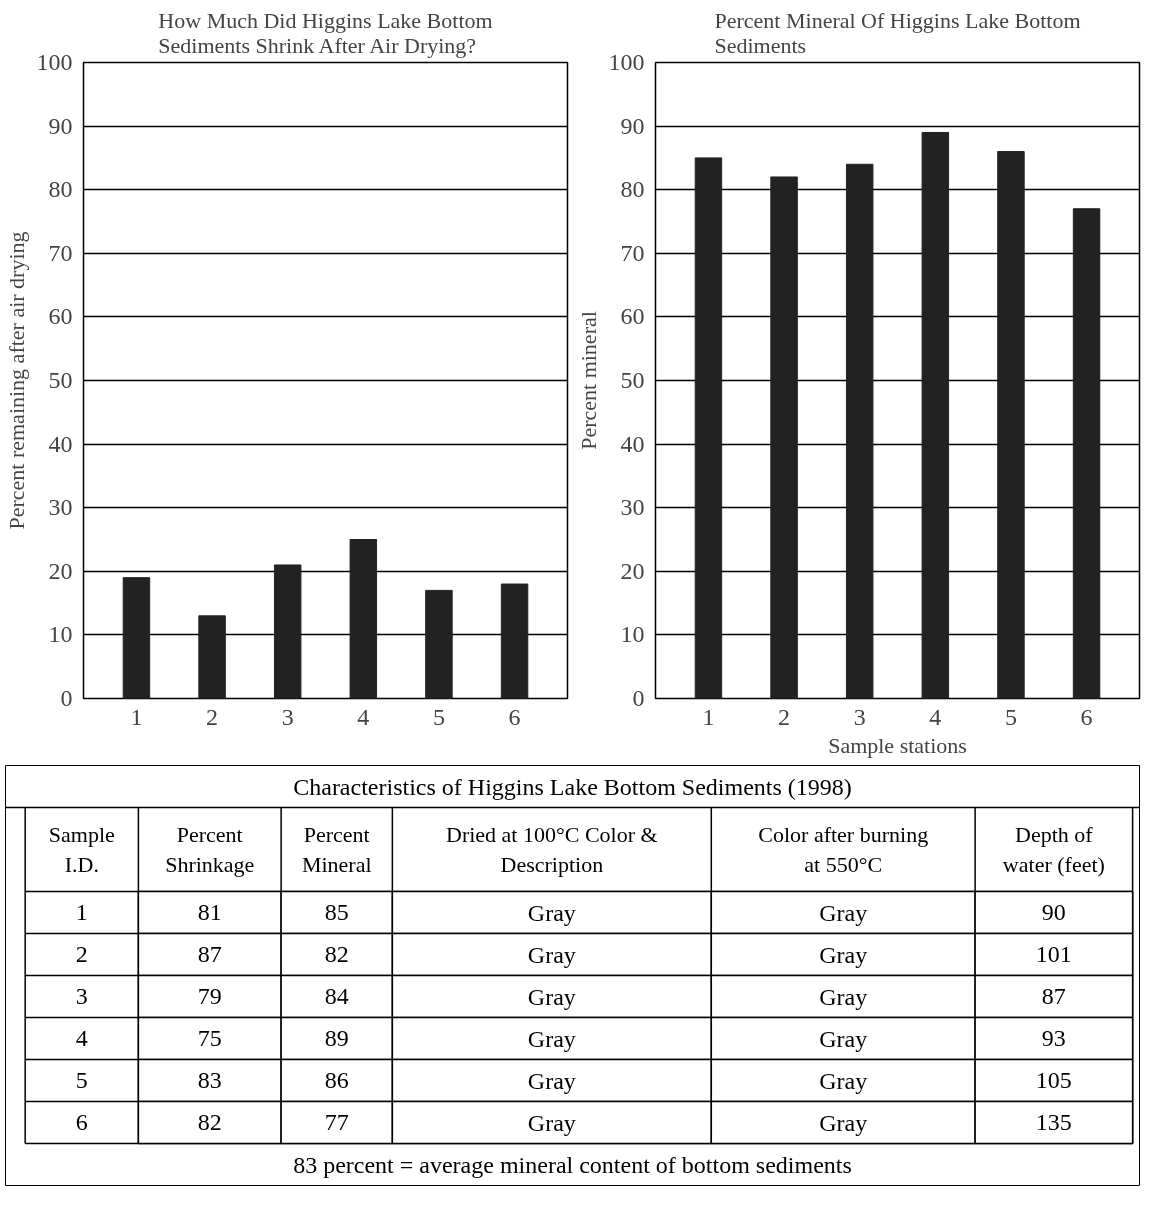 The width and height of the screenshot is (1152, 1205). What do you see at coordinates (336, 1122) in the screenshot?
I see `text: 77` at bounding box center [336, 1122].